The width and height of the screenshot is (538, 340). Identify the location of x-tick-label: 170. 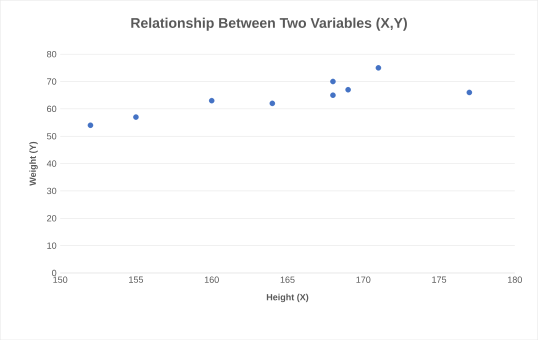
(363, 279).